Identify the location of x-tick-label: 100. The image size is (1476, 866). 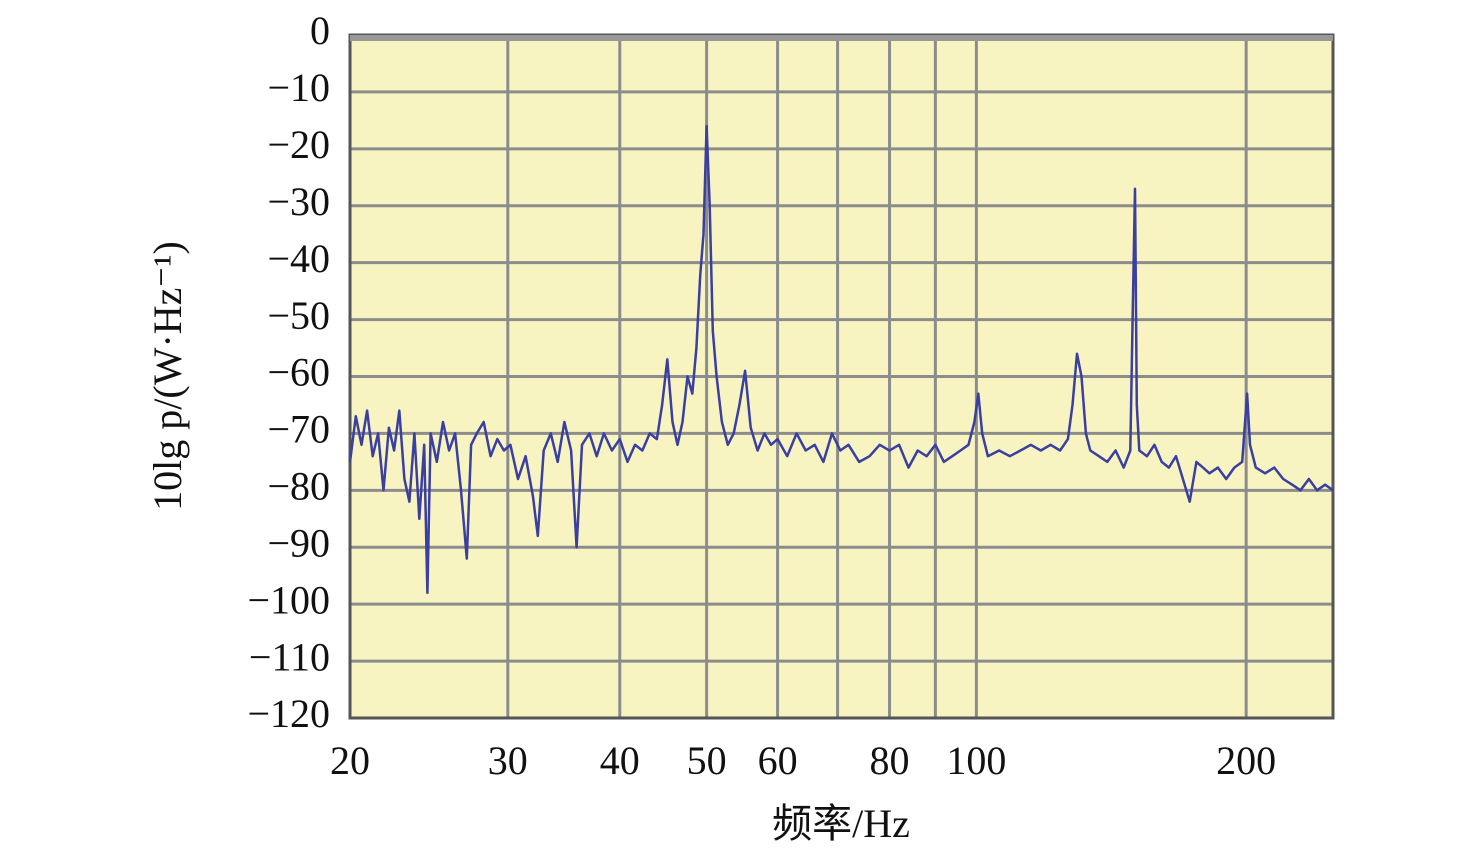
(976, 760).